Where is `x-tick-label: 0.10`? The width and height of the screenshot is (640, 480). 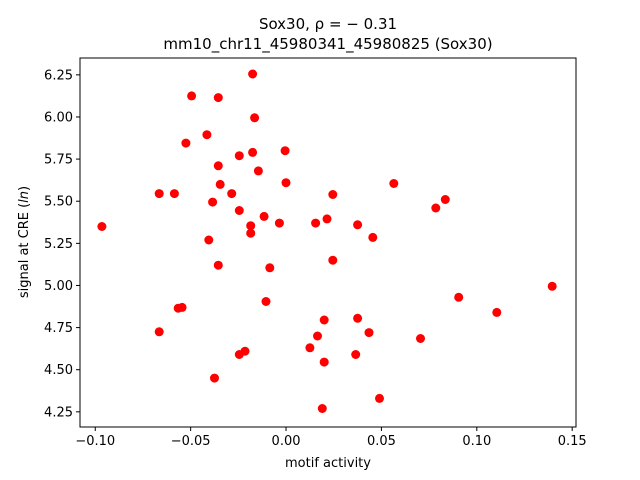 x-tick-label: 0.10 is located at coordinates (476, 441).